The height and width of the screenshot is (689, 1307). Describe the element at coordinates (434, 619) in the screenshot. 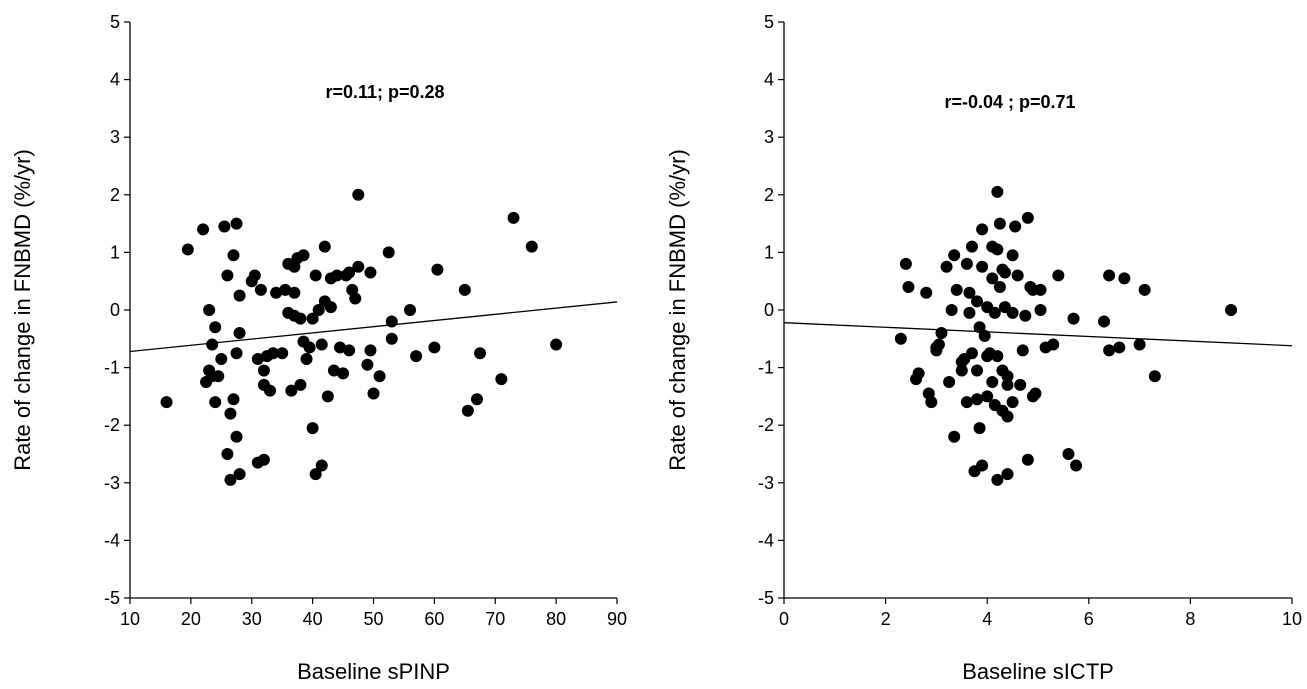

I see `x-tick-label: 60` at that location.